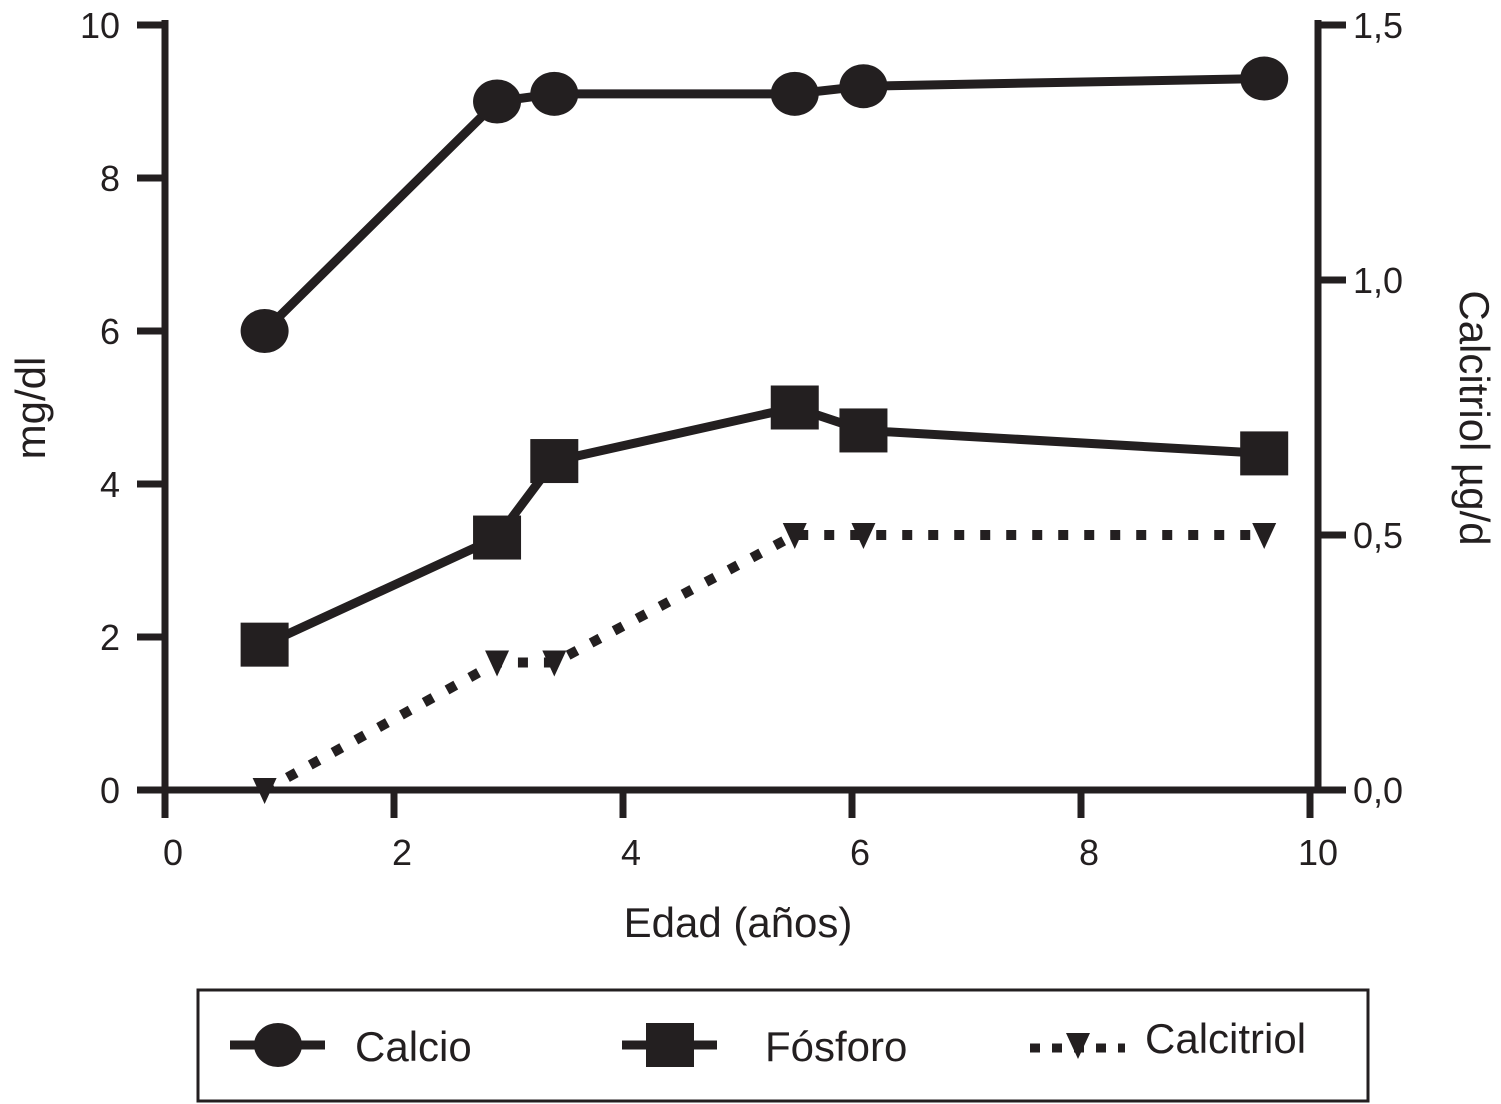 The image size is (1501, 1104). I want to click on legend-label: Calcio, so click(413, 1046).